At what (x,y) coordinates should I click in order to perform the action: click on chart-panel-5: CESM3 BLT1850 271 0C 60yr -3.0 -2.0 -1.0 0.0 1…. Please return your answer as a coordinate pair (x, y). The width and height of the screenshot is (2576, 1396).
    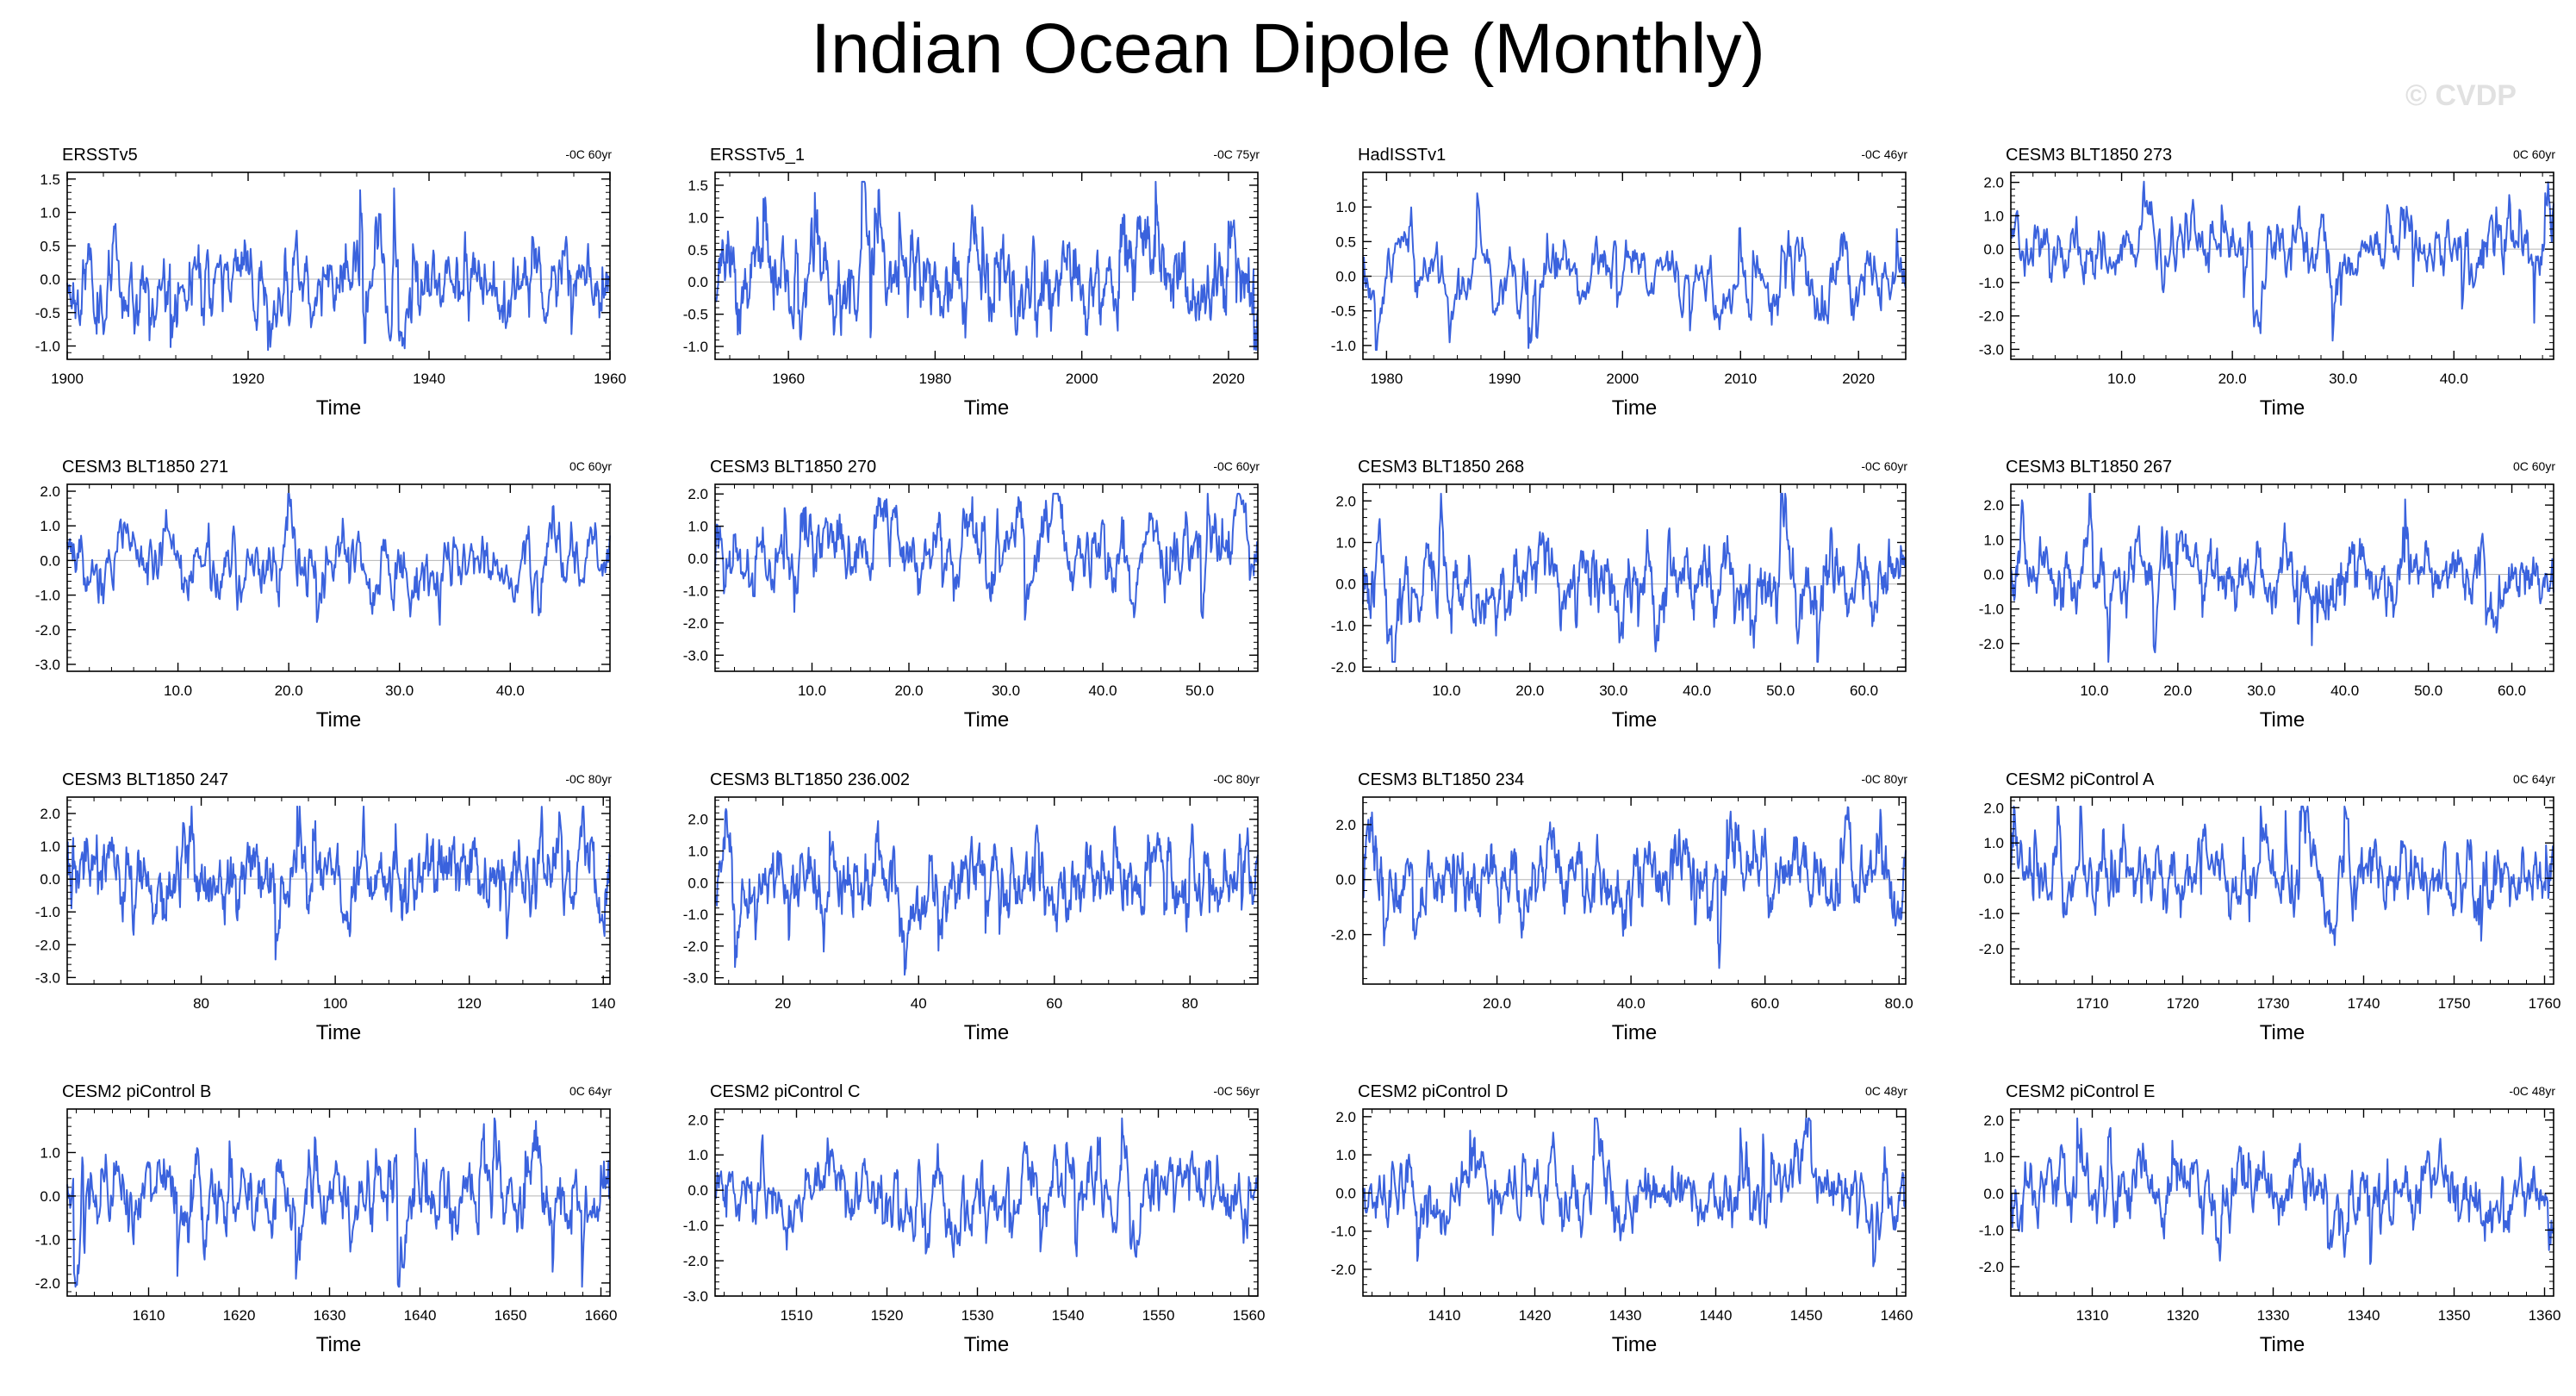
    Looking at the image, I should click on (324, 595).